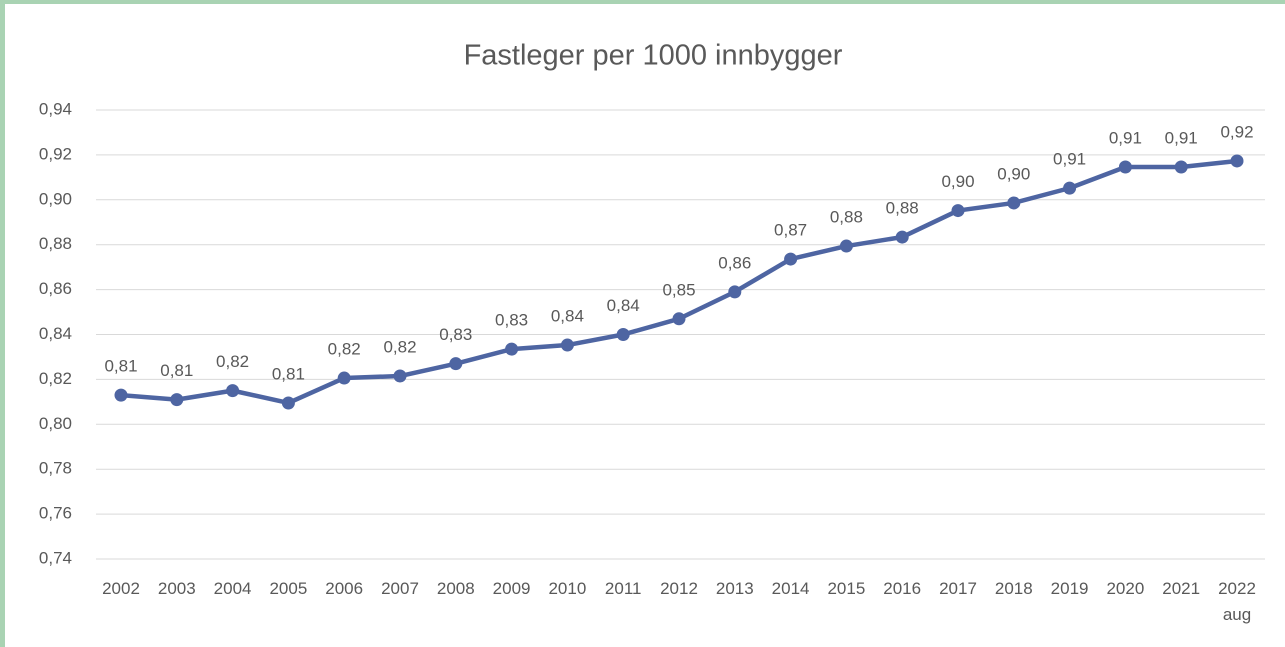 This screenshot has width=1285, height=647. I want to click on y-tick-label: 0,94, so click(55, 108).